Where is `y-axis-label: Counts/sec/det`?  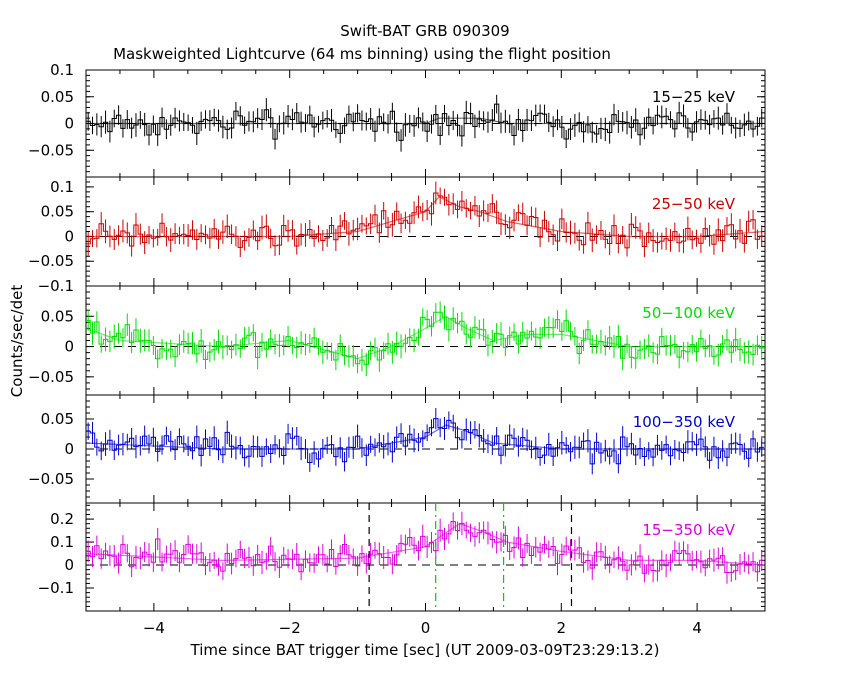 y-axis-label: Counts/sec/det is located at coordinates (17, 341).